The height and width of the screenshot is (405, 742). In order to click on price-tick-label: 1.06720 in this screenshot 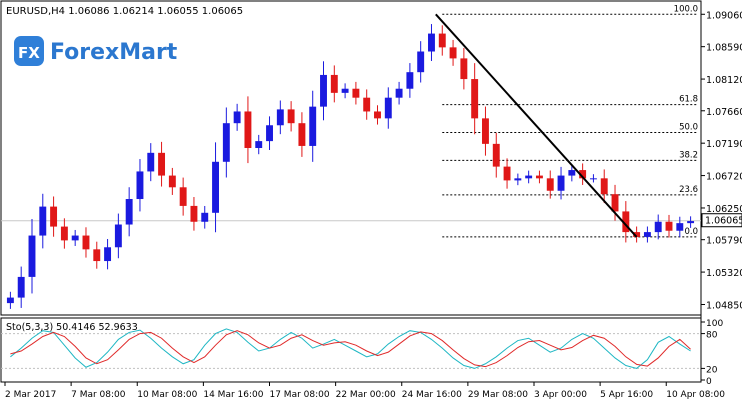, I will do `click(724, 177)`.